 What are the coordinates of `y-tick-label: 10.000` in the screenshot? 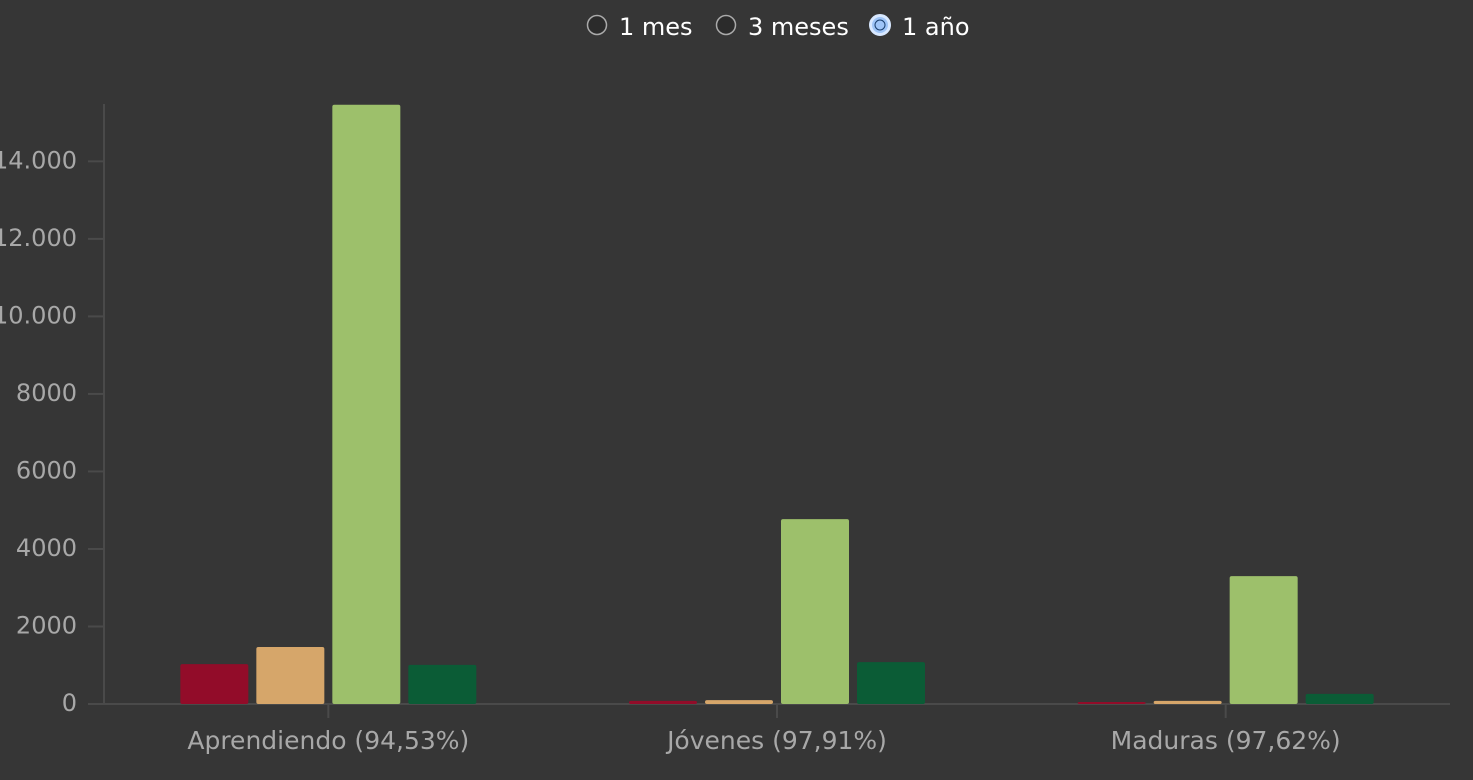 It's located at (38, 315).